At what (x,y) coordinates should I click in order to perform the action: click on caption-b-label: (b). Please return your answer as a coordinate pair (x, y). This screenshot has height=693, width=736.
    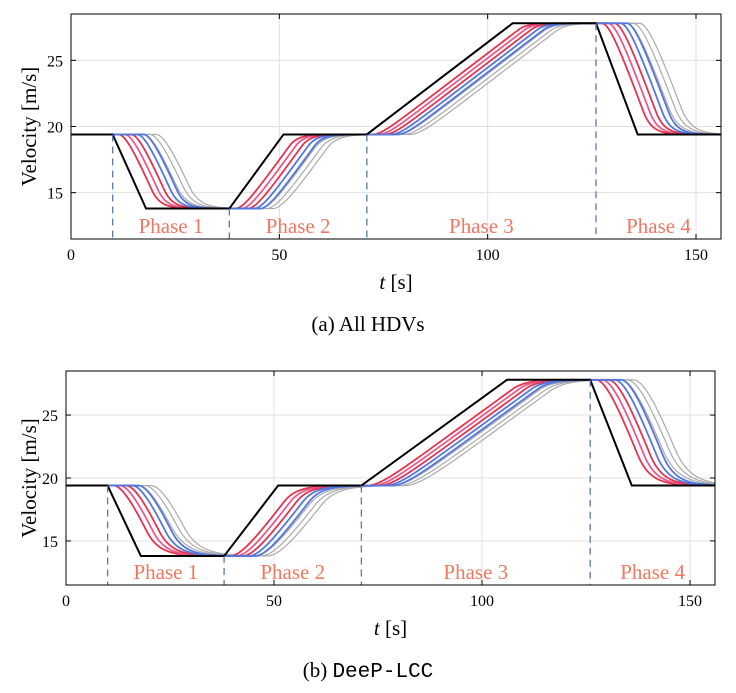
    Looking at the image, I should click on (315, 670).